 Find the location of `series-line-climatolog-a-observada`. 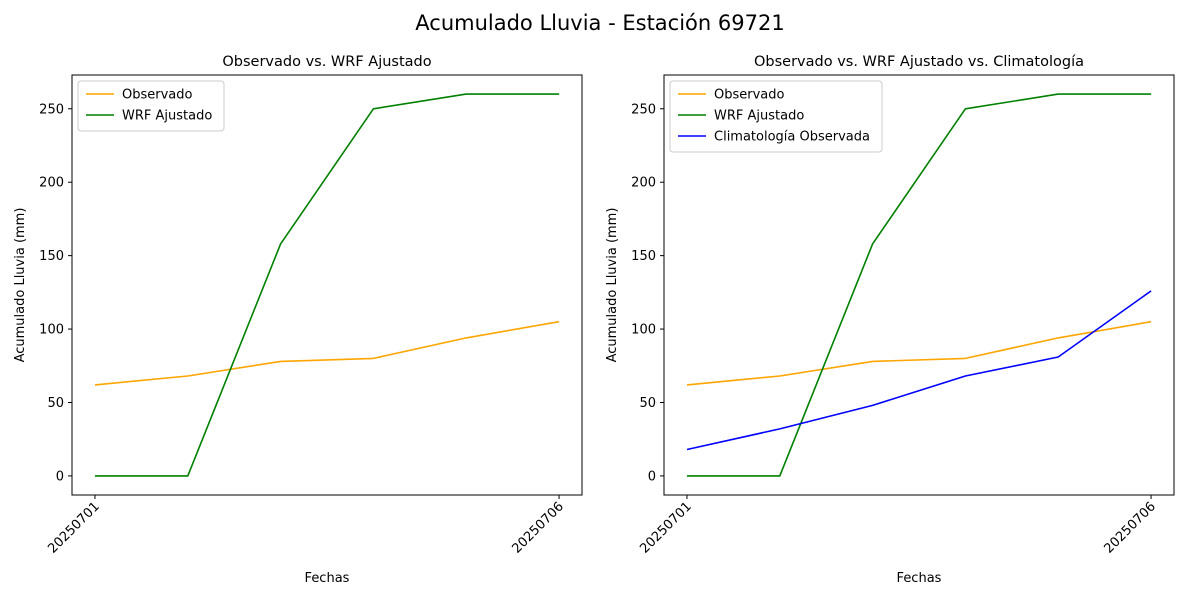

series-line-climatolog-a-observada is located at coordinates (919, 370).